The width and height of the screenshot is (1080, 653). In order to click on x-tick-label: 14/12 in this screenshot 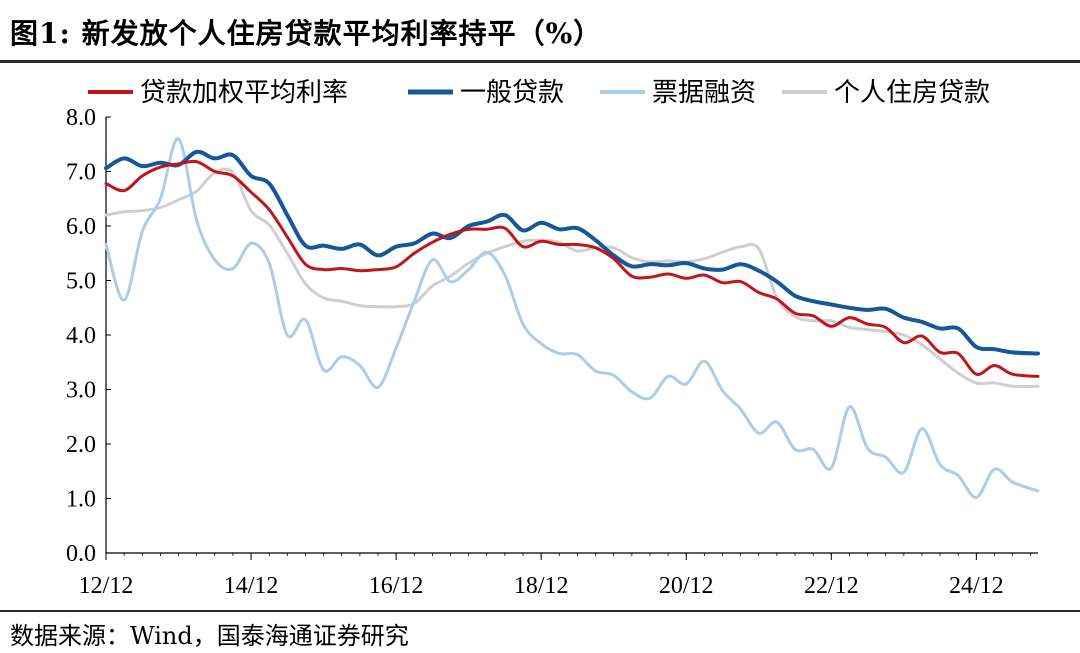, I will do `click(251, 586)`.